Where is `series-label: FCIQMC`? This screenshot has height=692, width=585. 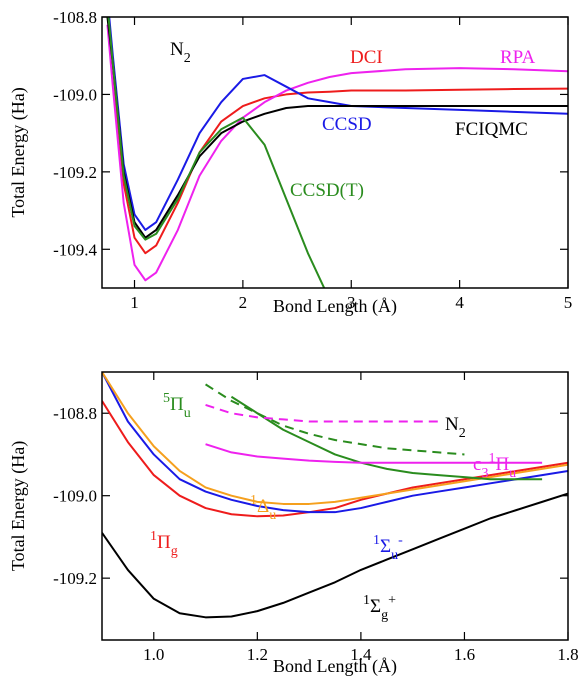
series-label: FCIQMC is located at coordinates (491, 129).